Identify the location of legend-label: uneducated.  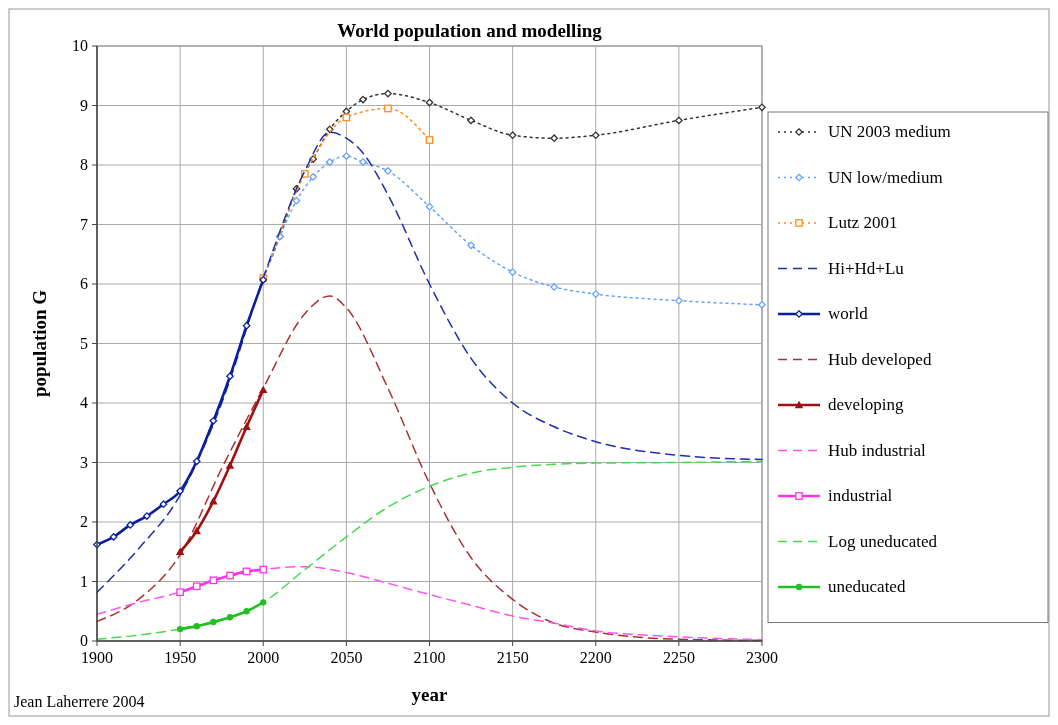
(867, 586).